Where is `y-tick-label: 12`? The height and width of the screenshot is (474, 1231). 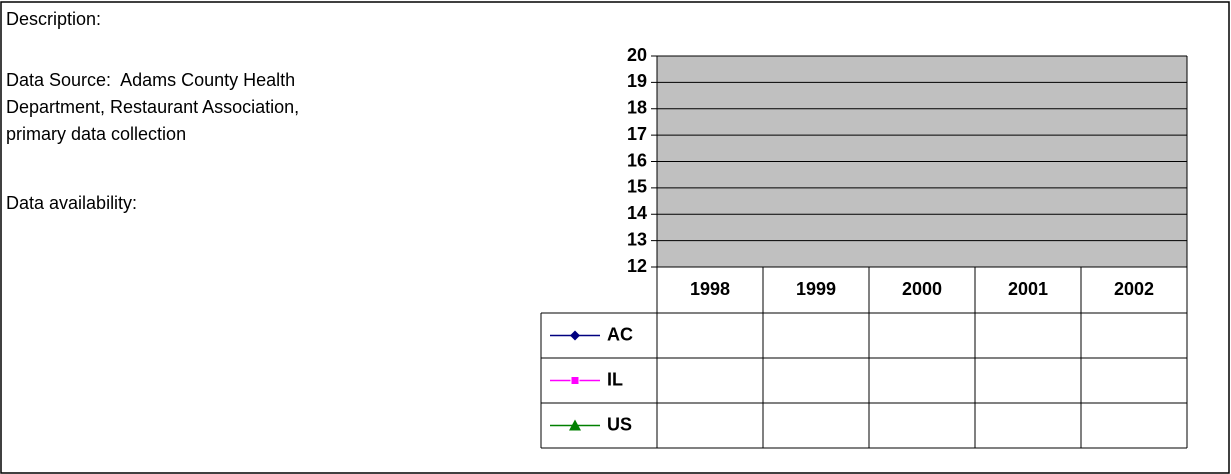 y-tick-label: 12 is located at coordinates (637, 266).